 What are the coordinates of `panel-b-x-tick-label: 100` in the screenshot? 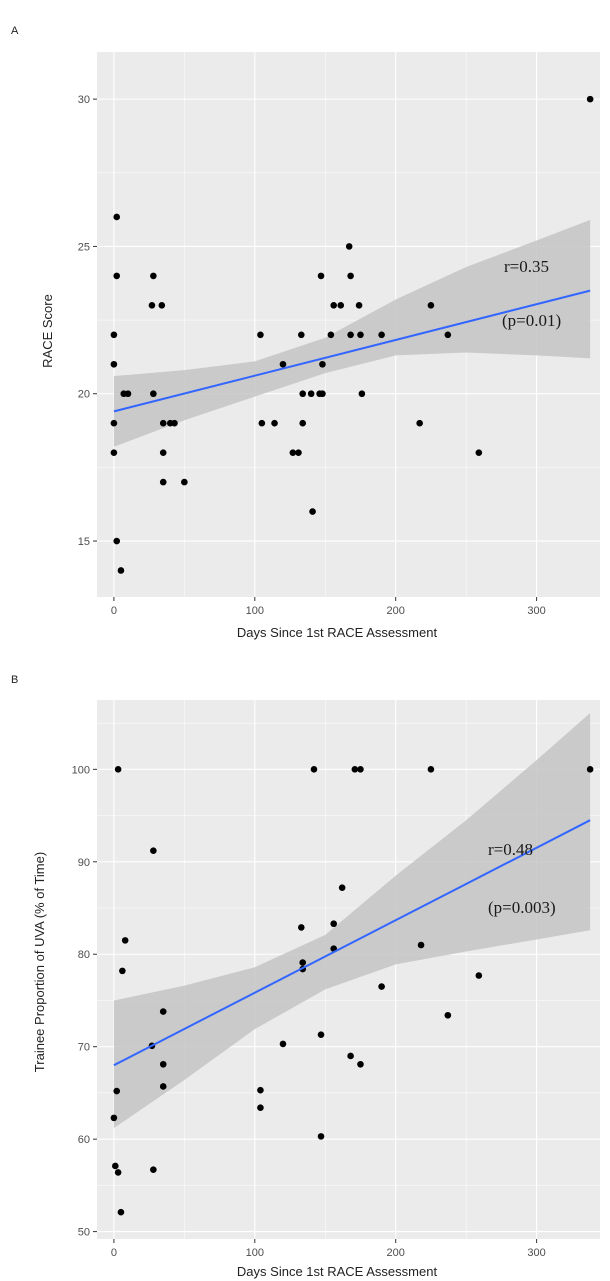 It's located at (255, 1253).